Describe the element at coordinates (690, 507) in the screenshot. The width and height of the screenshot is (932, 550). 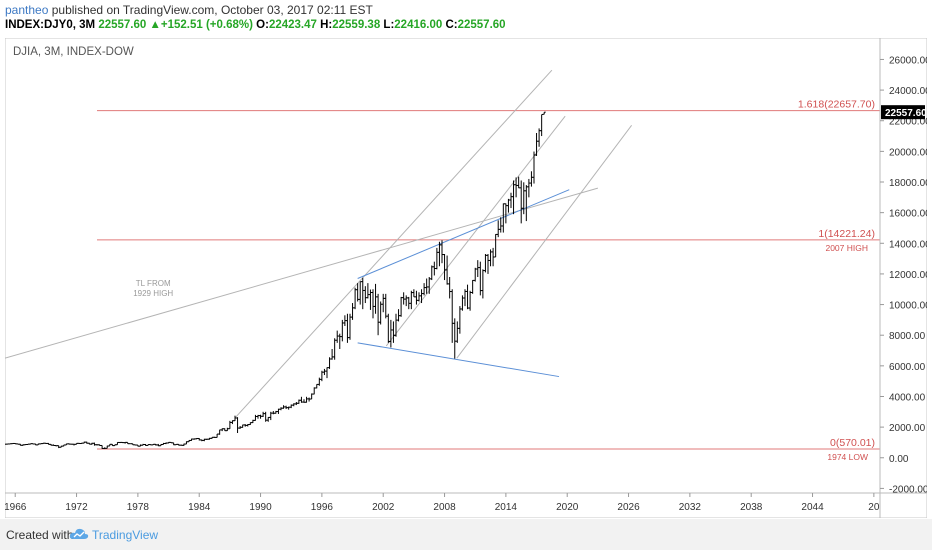
I see `x-tick-label: 2032` at that location.